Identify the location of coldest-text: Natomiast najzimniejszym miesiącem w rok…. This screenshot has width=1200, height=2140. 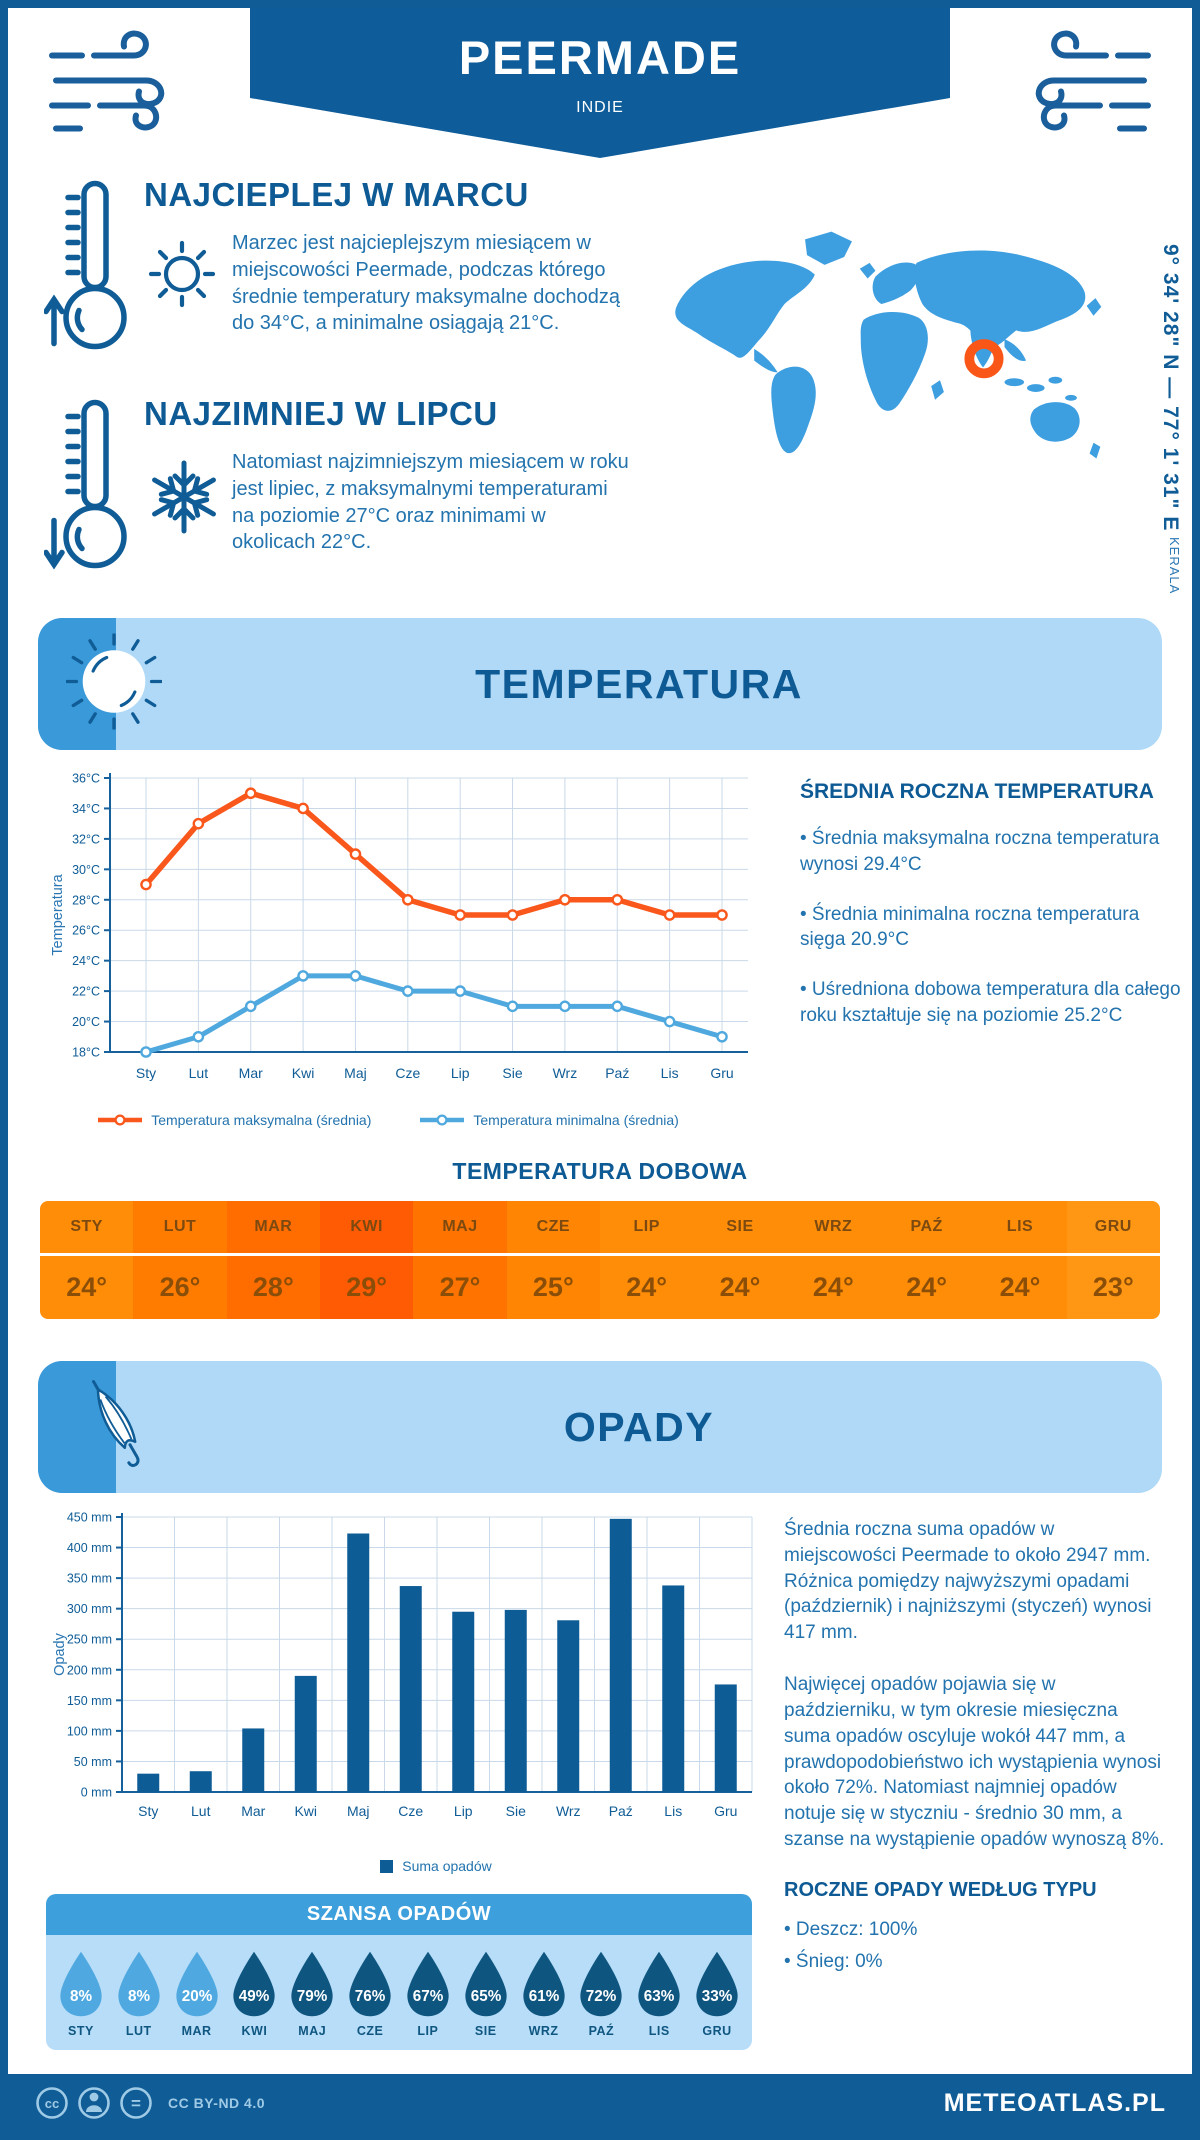
(430, 502).